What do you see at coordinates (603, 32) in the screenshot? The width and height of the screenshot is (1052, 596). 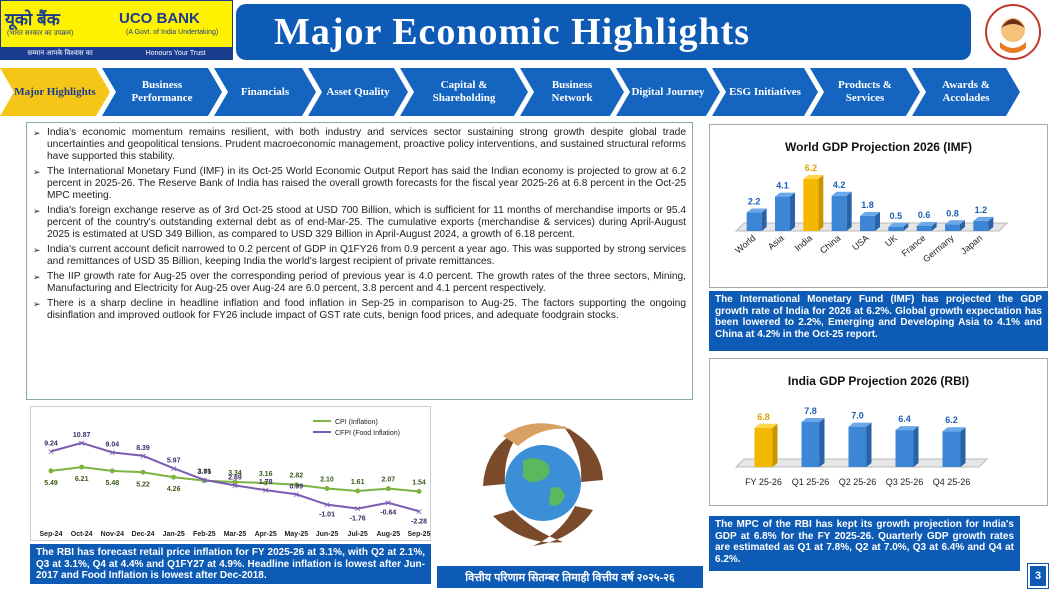 I see `page-title: Major Economic Highlights` at bounding box center [603, 32].